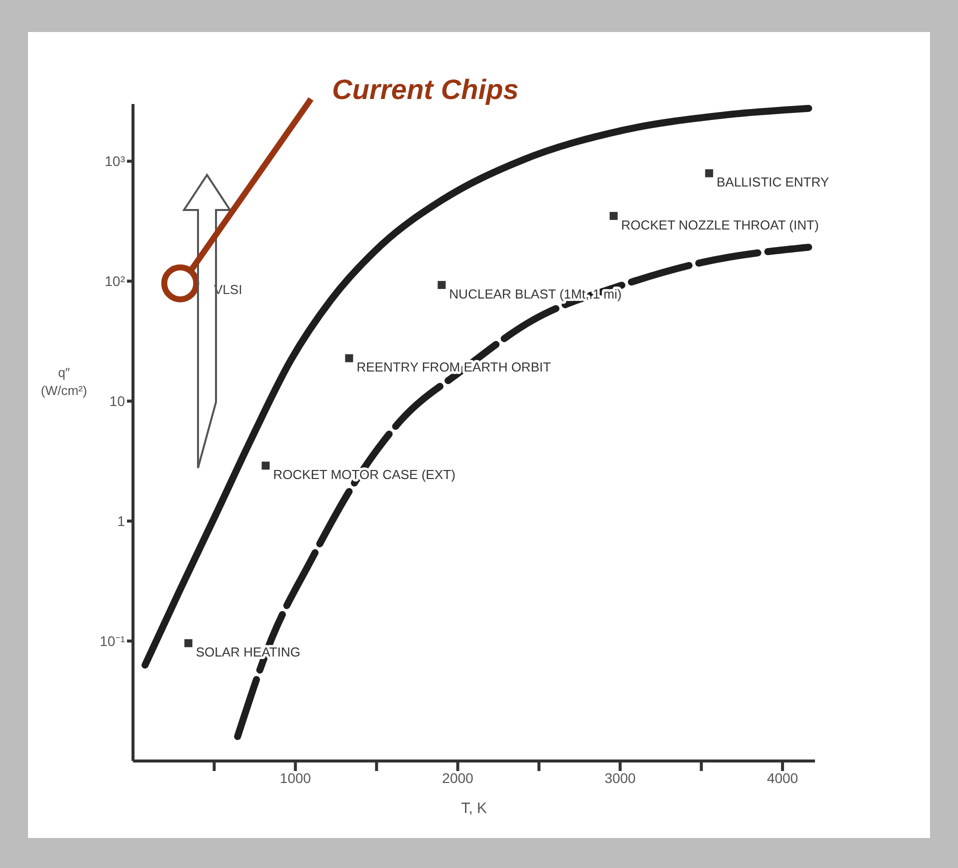  Describe the element at coordinates (720, 224) in the screenshot. I see `data-label: ROCKET NOZZLE THROAT (INT)` at that location.